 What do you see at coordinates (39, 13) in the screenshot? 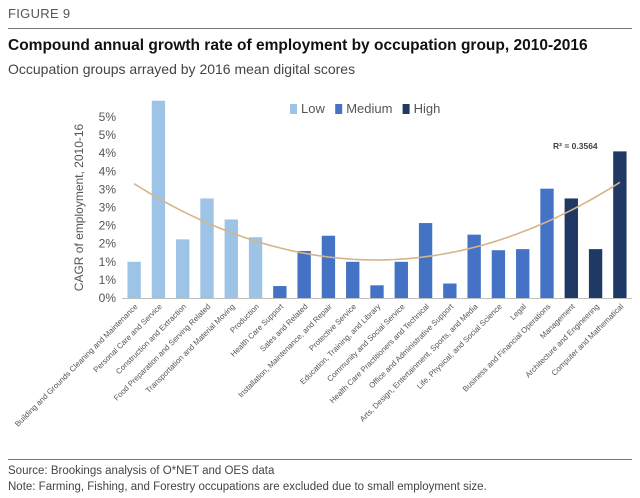
I see `figure-label: FIGURE 9` at bounding box center [39, 13].